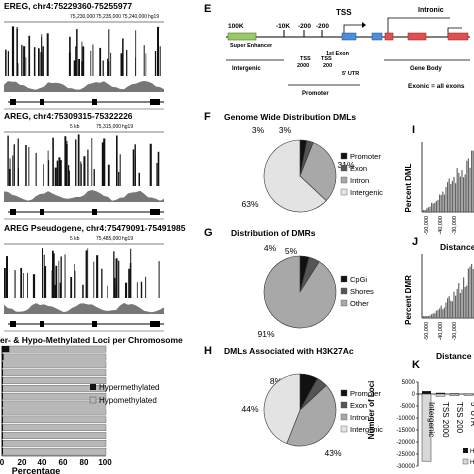 The width and height of the screenshot is (474, 474). What do you see at coordinates (134, 17) in the screenshot?
I see `track-coord-label: 75,240,000` at bounding box center [134, 17].